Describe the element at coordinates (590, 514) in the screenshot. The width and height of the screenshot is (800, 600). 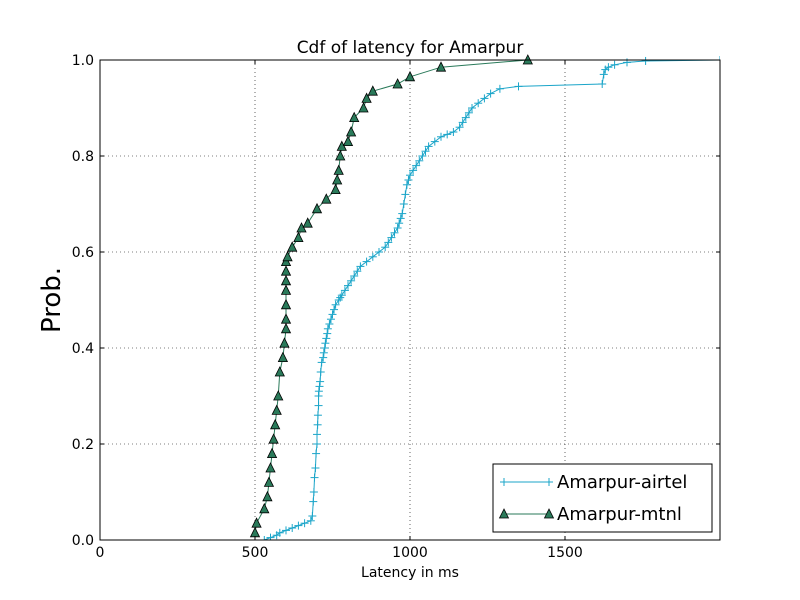
I see `legend-entry: Amarpur-mtnl` at that location.